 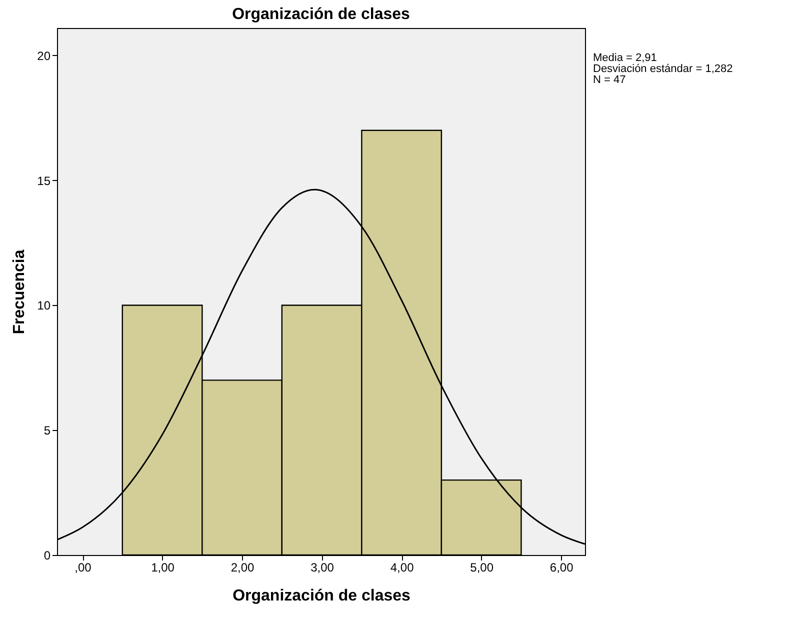 What do you see at coordinates (482, 567) in the screenshot?
I see `x-tick-label: 5,00` at bounding box center [482, 567].